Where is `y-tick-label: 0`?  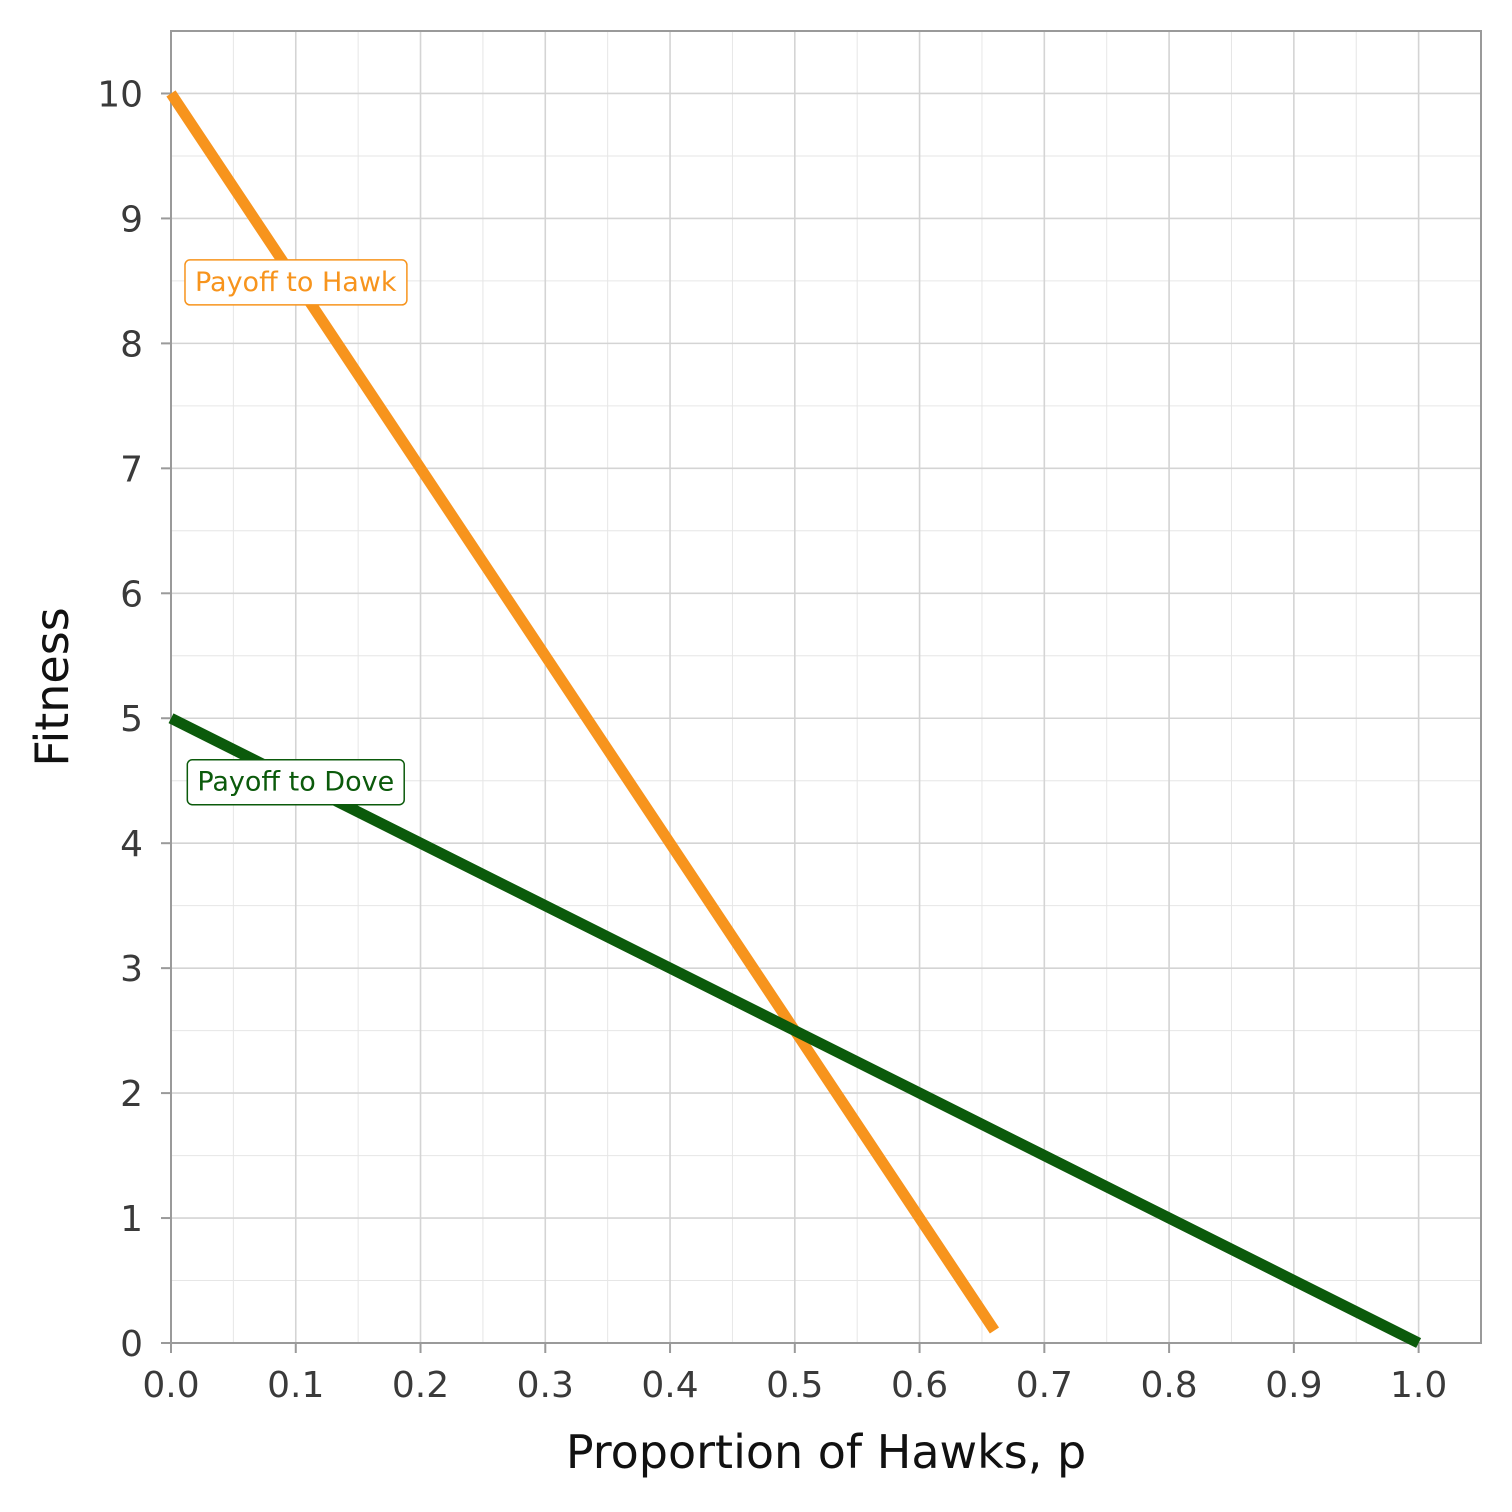 y-tick-label: 0 is located at coordinates (131, 1344).